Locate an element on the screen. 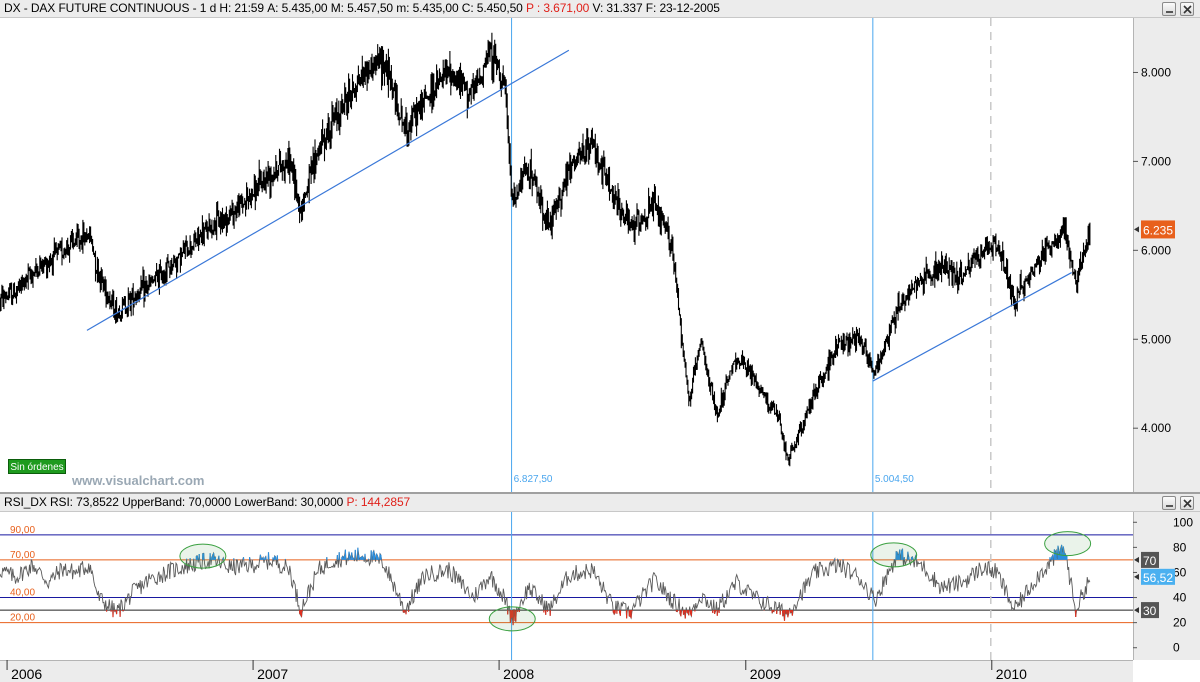  rsi-panel-minimize-button is located at coordinates (1169, 503).